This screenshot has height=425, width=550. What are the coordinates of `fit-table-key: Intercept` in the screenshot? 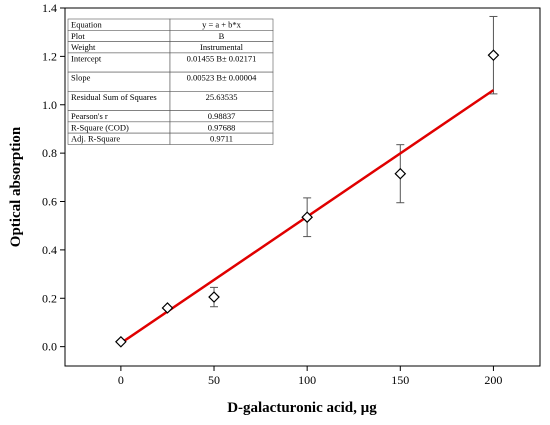 It's located at (86, 58).